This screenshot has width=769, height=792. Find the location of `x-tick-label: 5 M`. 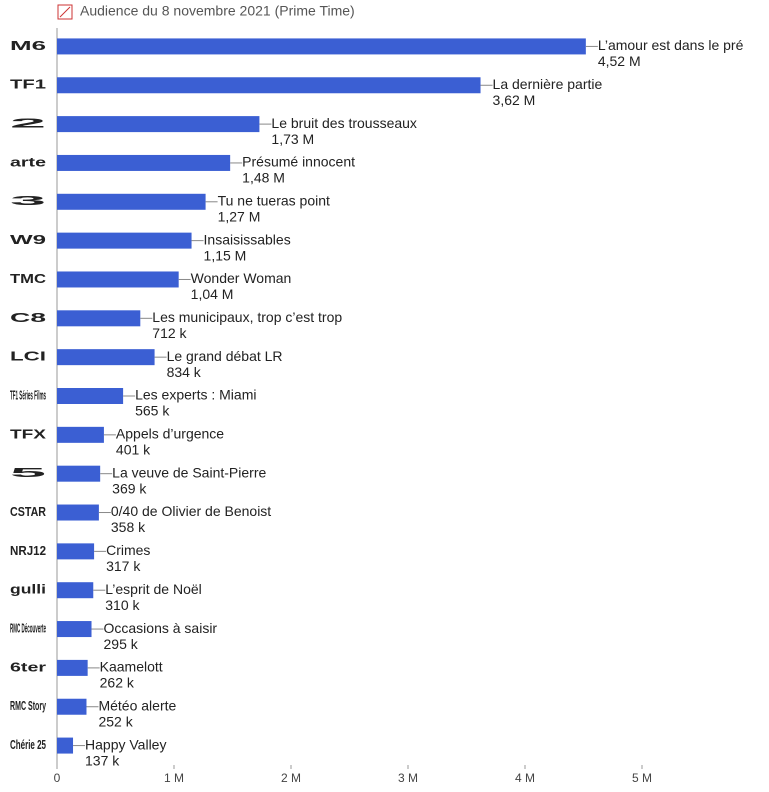

x-tick-label: 5 M is located at coordinates (642, 778).